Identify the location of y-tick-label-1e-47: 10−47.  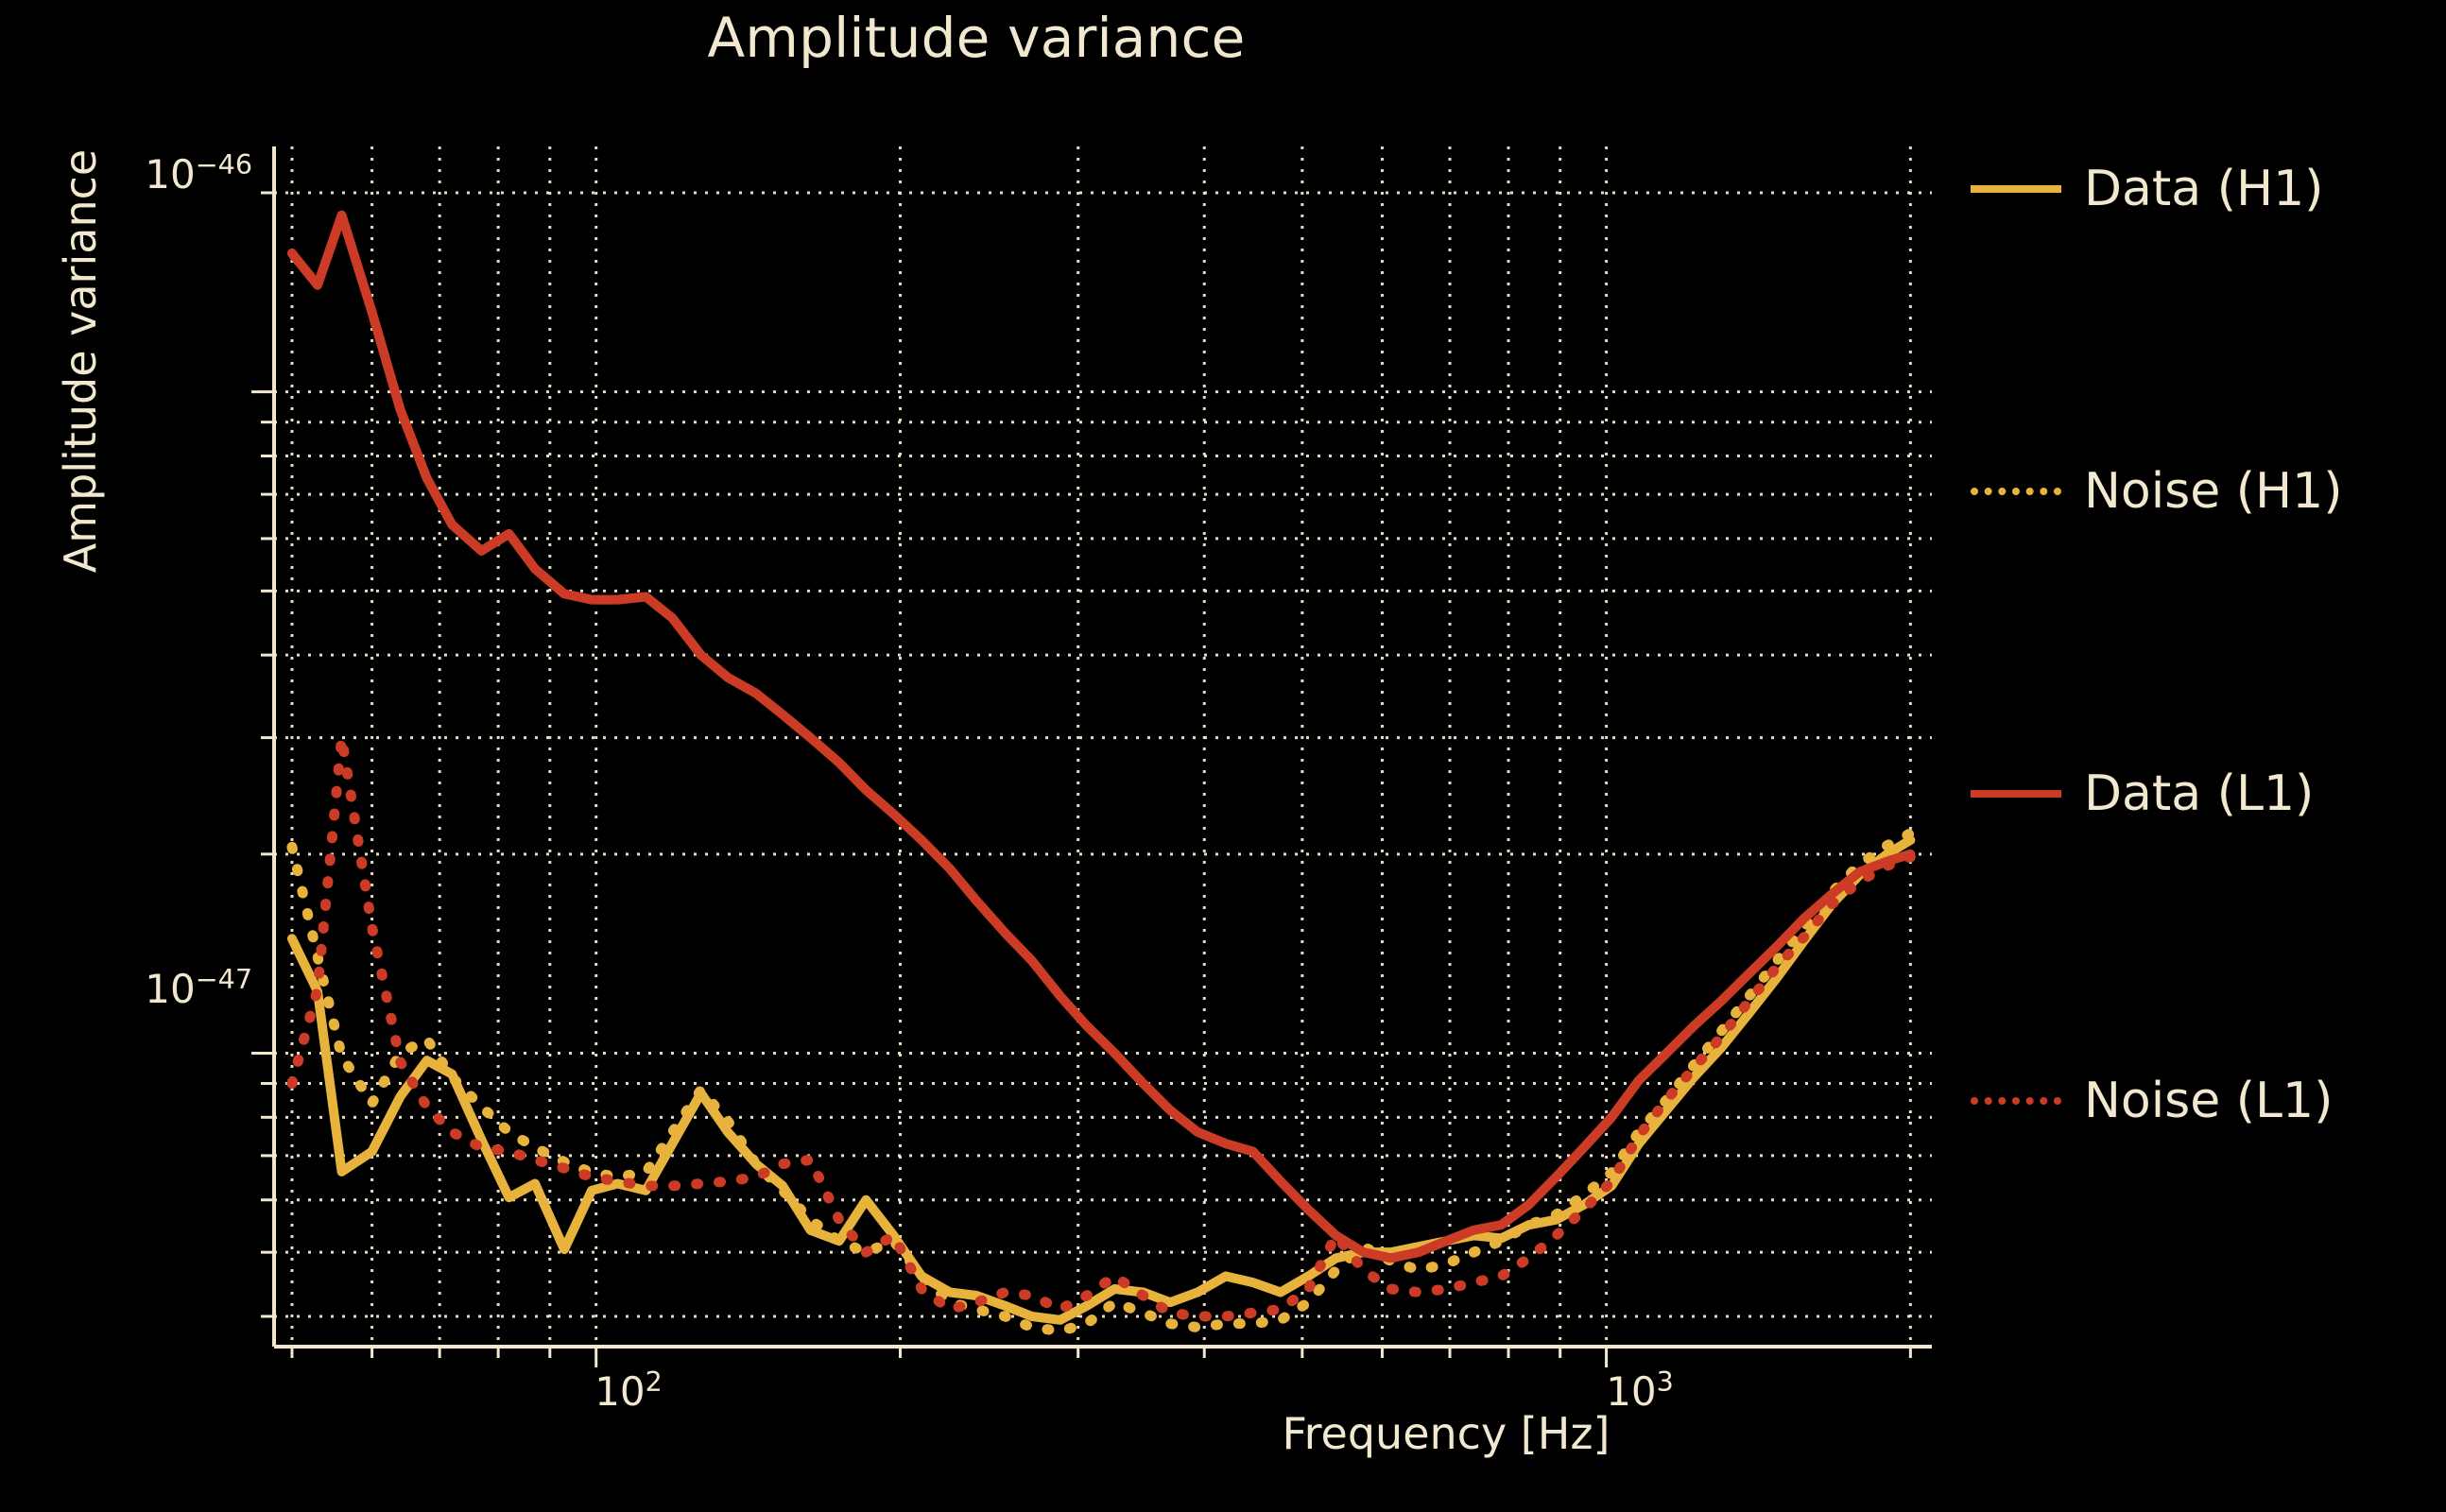
(126, 989).